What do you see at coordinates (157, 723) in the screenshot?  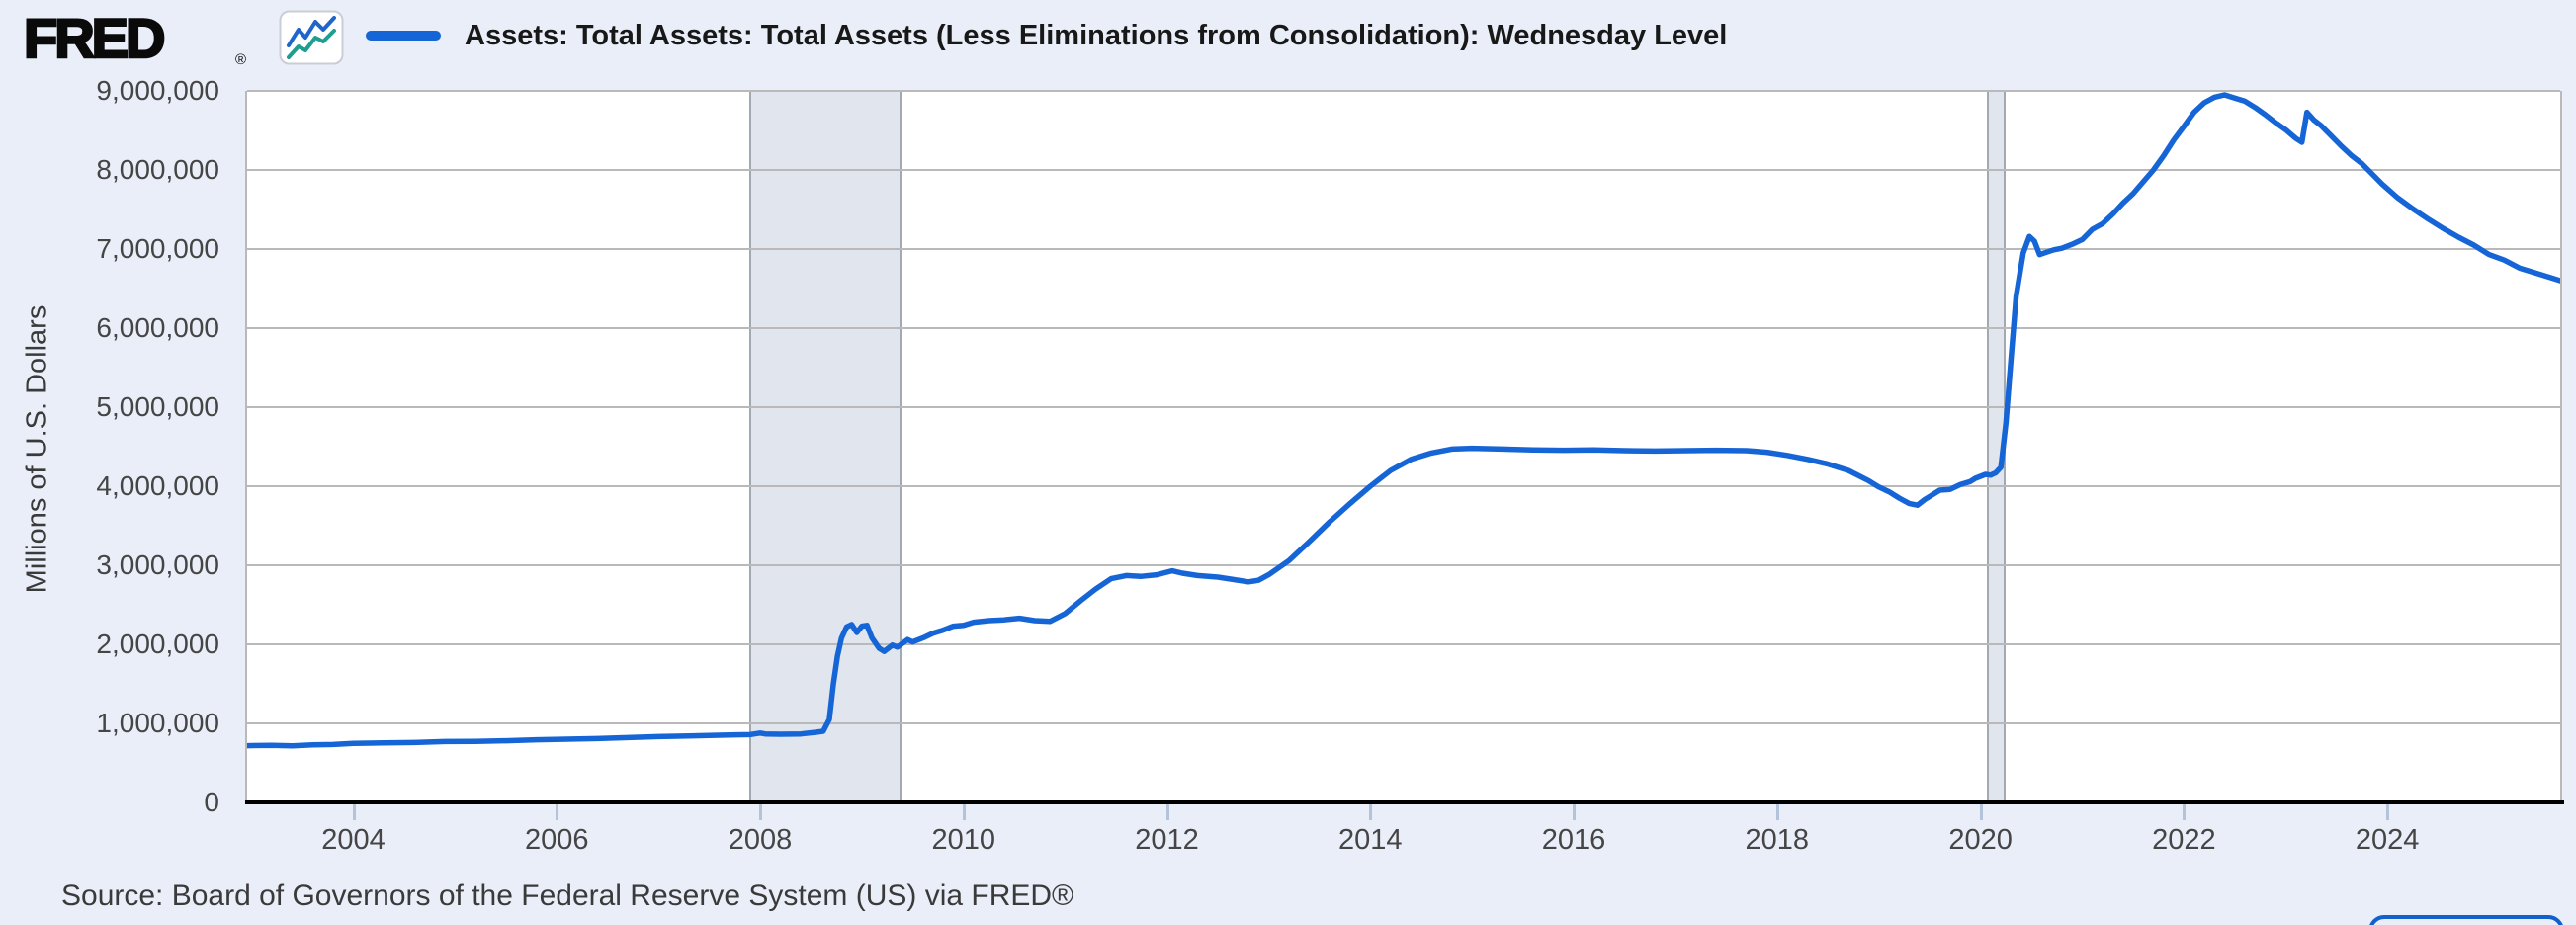 I see `y-tick-label: 1,000,000` at bounding box center [157, 723].